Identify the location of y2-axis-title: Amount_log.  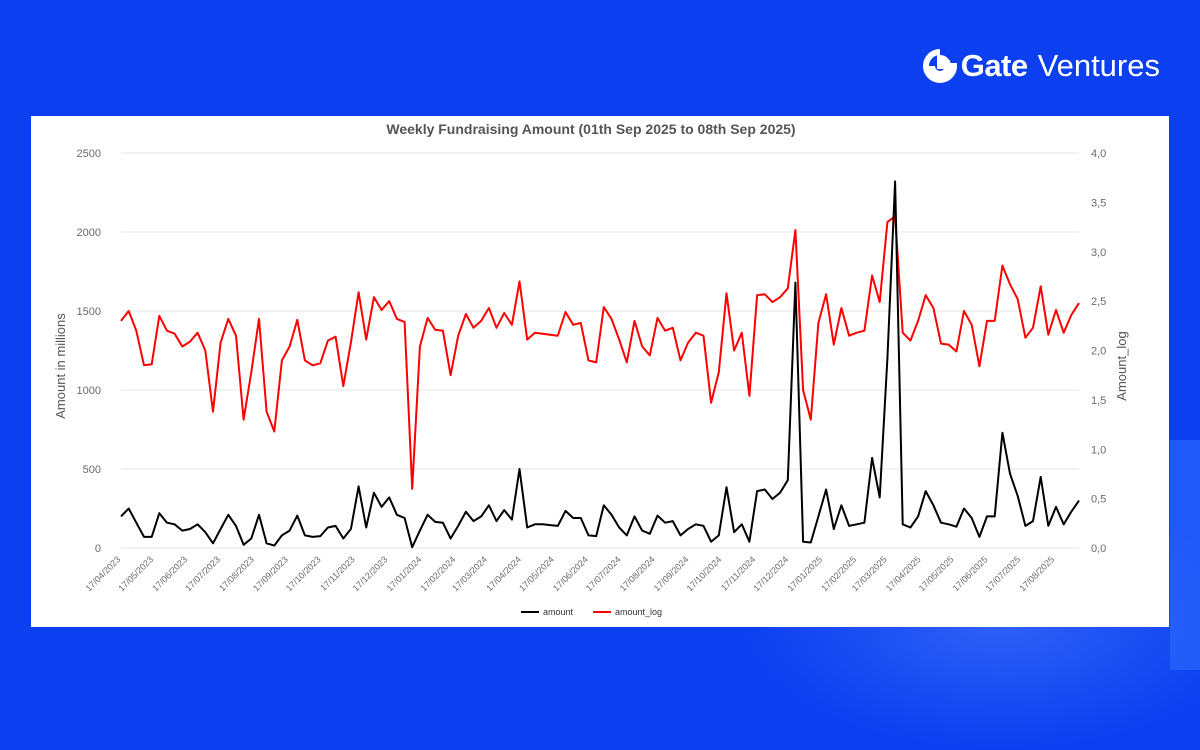
(1121, 365).